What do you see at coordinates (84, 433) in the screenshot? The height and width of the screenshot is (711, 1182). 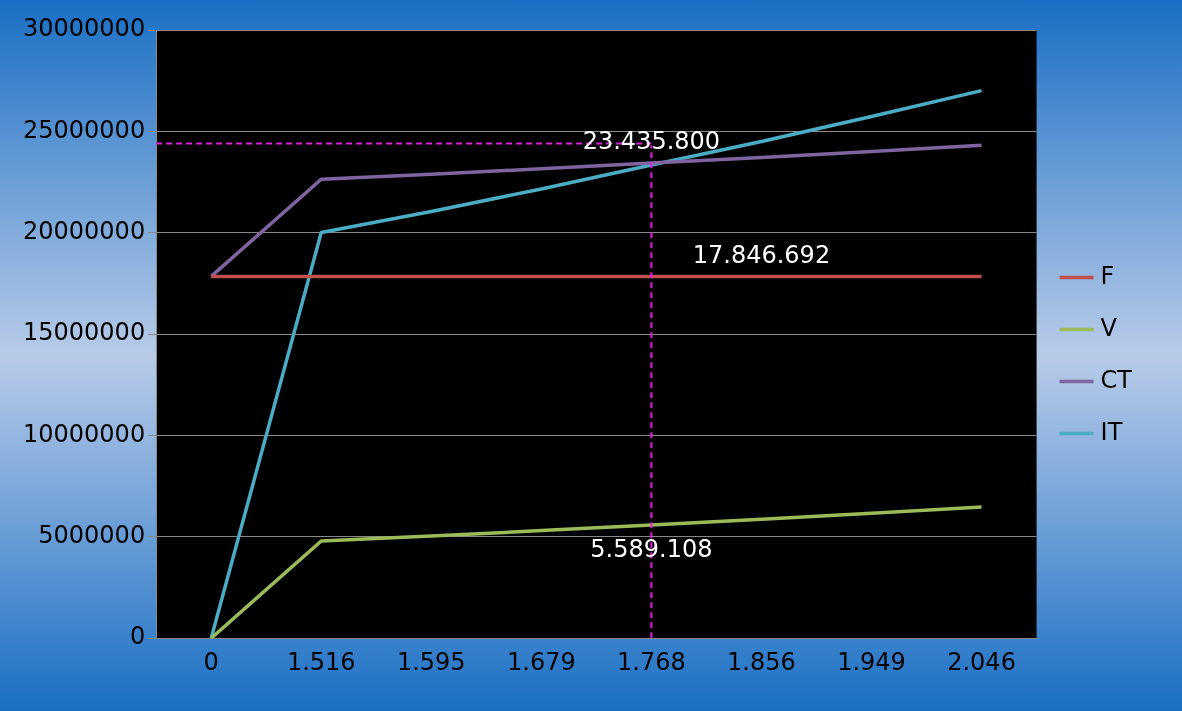 I see `y-tick-label: 10000000` at bounding box center [84, 433].